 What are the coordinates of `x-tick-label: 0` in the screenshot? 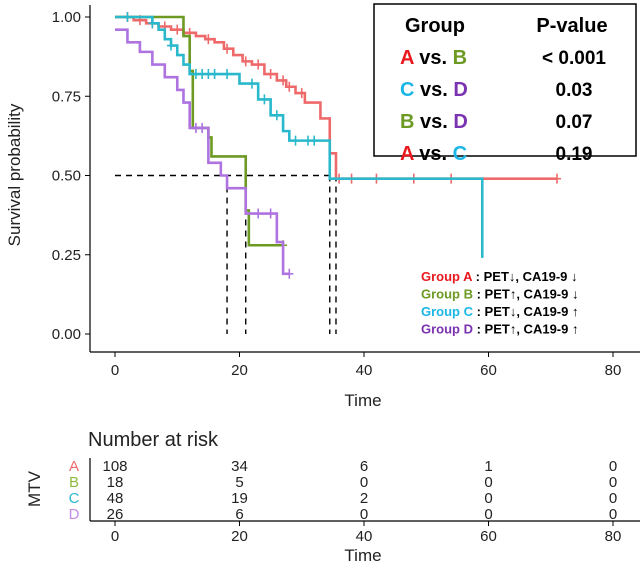 It's located at (115, 370).